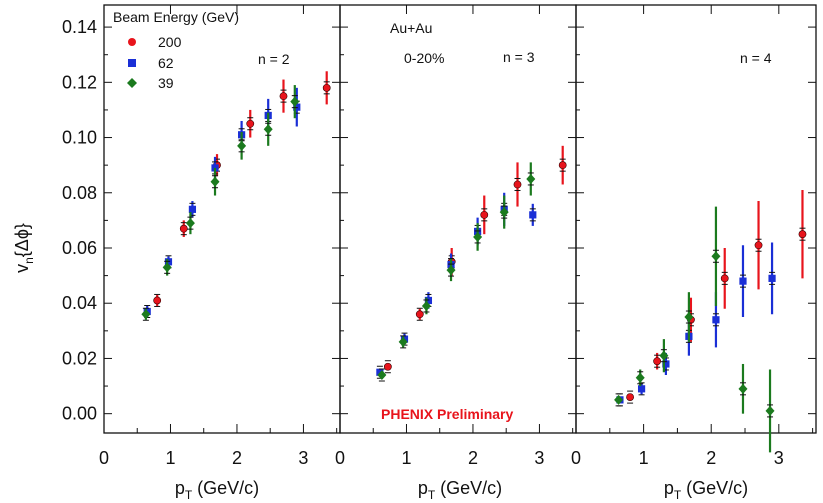 The height and width of the screenshot is (503, 823). I want to click on system-label: Au+Au, so click(411, 28).